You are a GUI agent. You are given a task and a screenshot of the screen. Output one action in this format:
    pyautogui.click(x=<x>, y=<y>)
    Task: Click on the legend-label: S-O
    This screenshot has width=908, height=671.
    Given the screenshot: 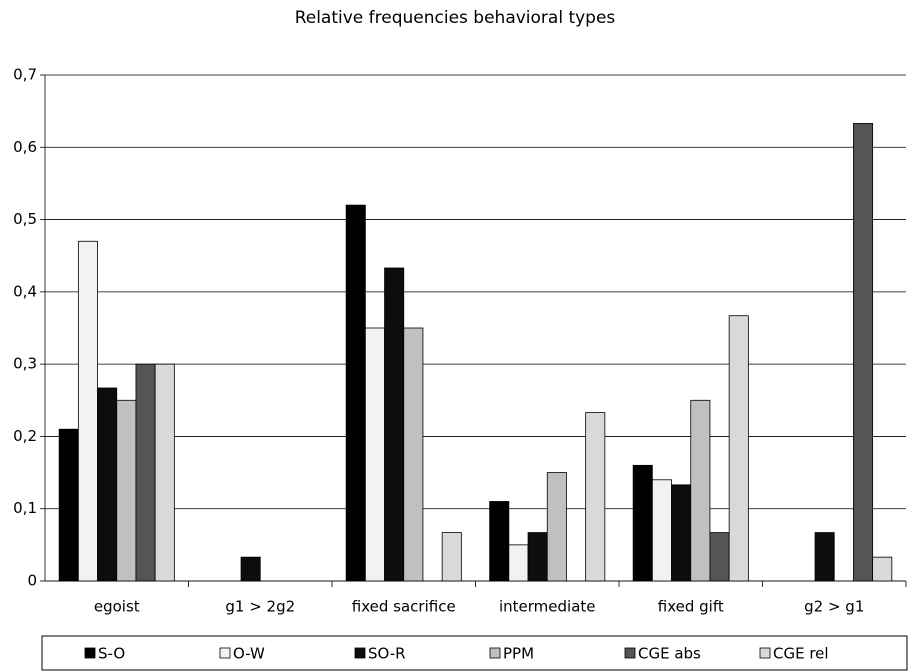 What is the action you would take?
    pyautogui.click(x=111, y=654)
    